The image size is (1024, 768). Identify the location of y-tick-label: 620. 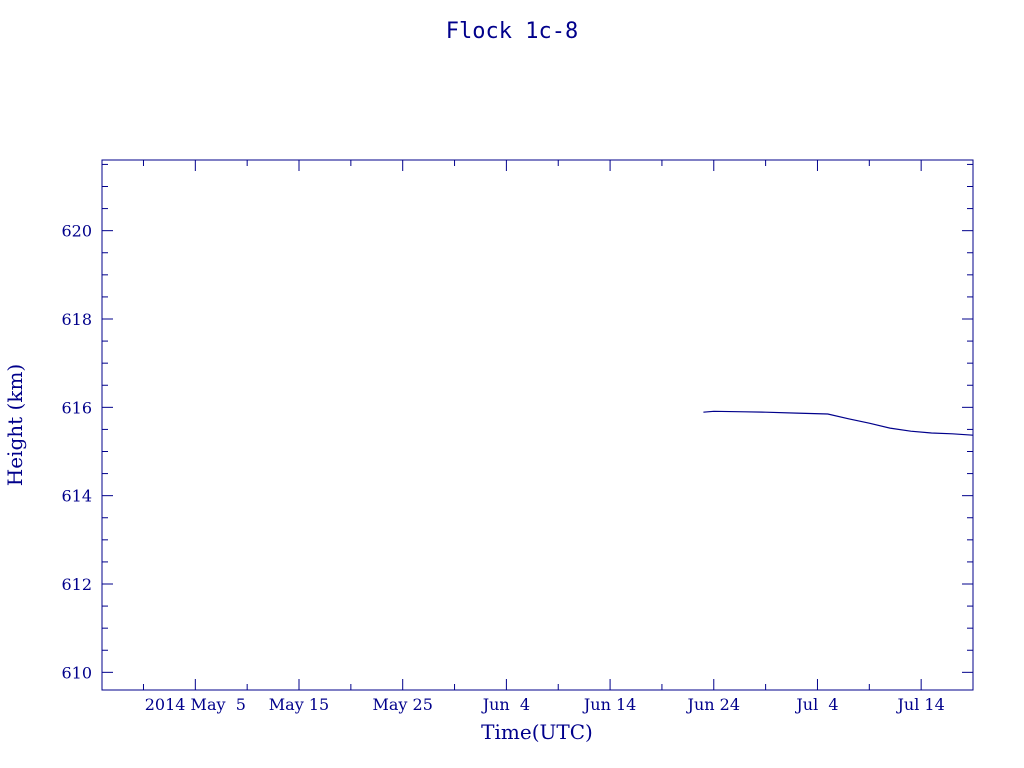
(76, 231).